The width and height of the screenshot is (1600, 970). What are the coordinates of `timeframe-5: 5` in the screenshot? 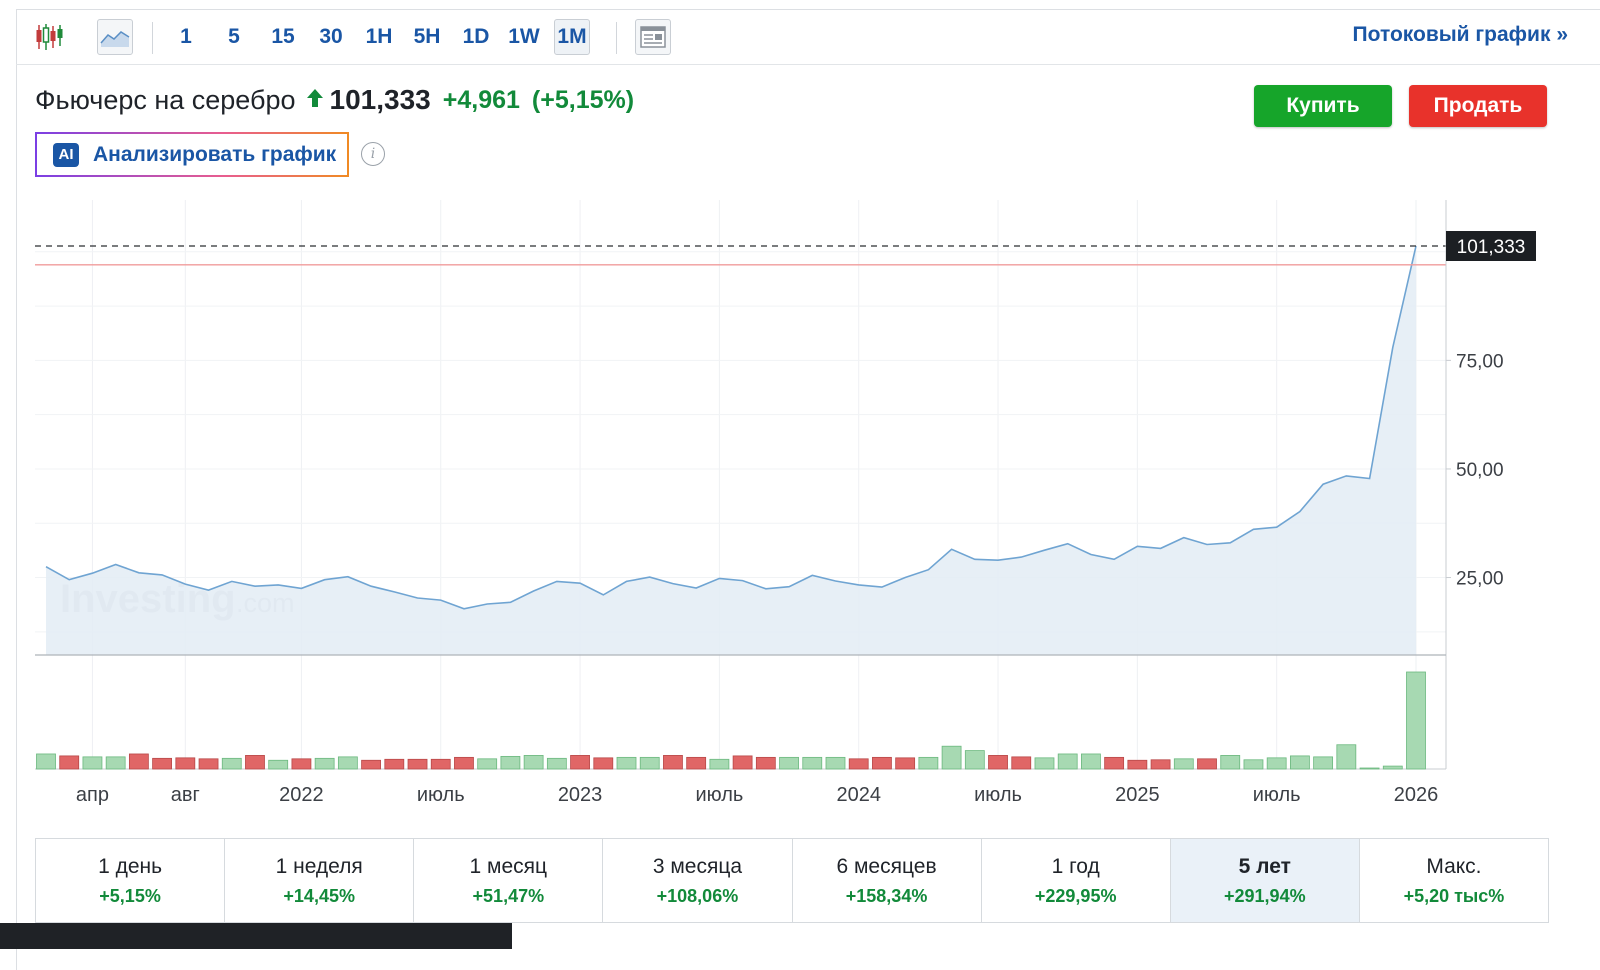 It's located at (234, 36).